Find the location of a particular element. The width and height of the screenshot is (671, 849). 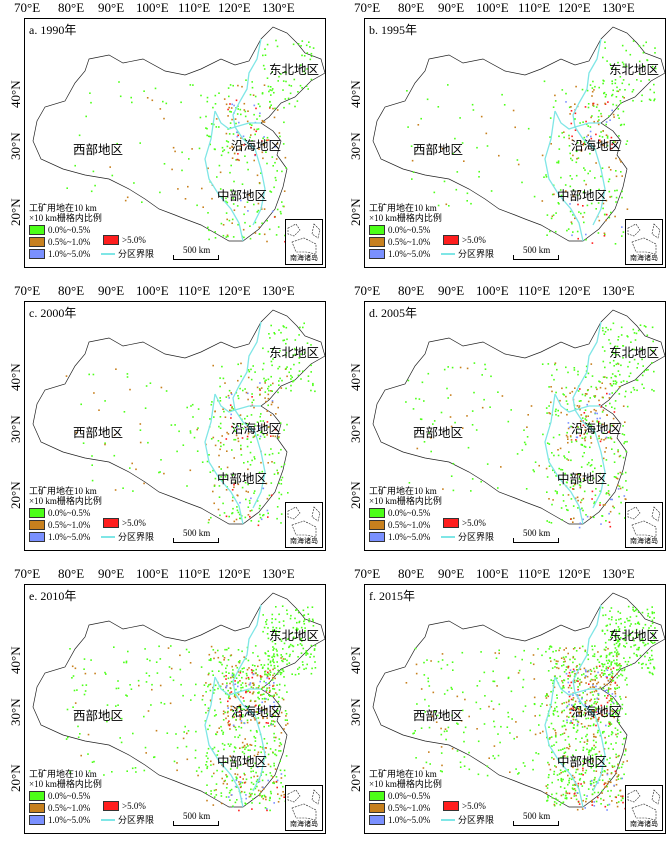

legend-item: >5.0% is located at coordinates (124, 523).